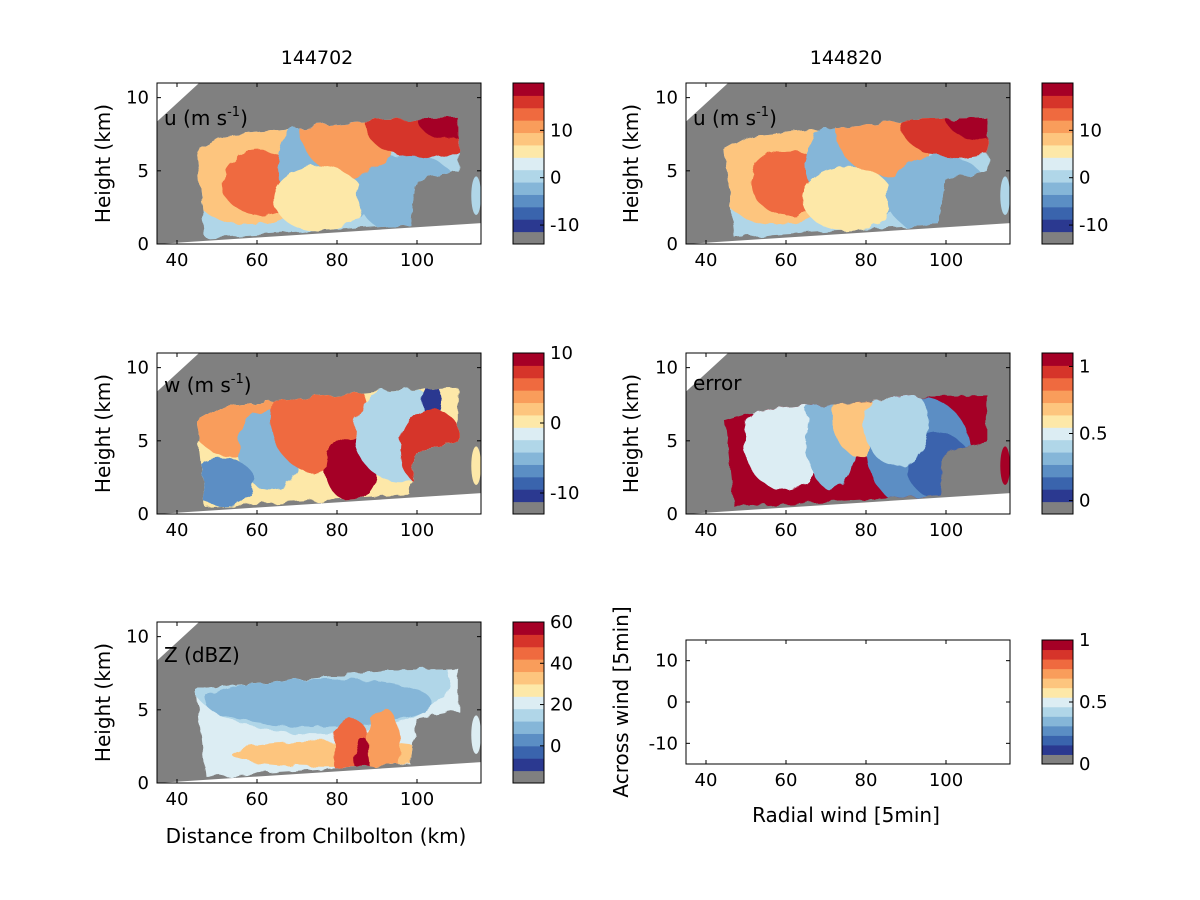  What do you see at coordinates (561, 663) in the screenshot?
I see `colorbar-tick-label: 40` at bounding box center [561, 663].